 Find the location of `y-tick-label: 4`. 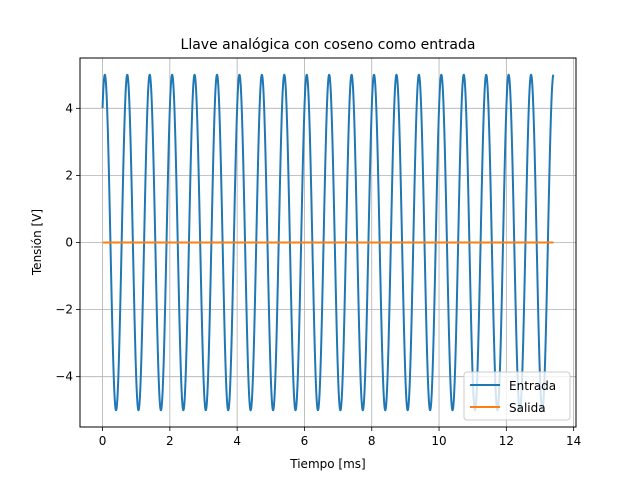

y-tick-label: 4 is located at coordinates (69, 108).